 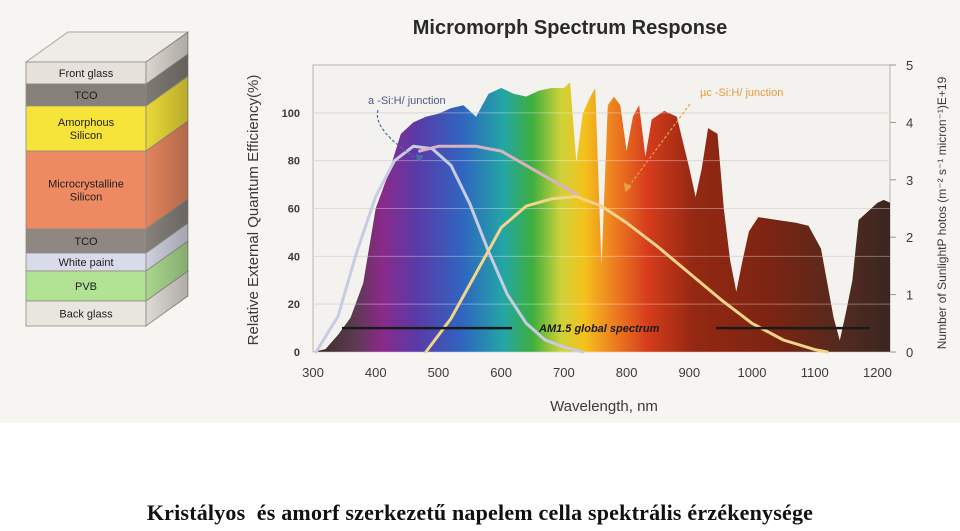 I want to click on stack-layer: Back glass, so click(x=107, y=298).